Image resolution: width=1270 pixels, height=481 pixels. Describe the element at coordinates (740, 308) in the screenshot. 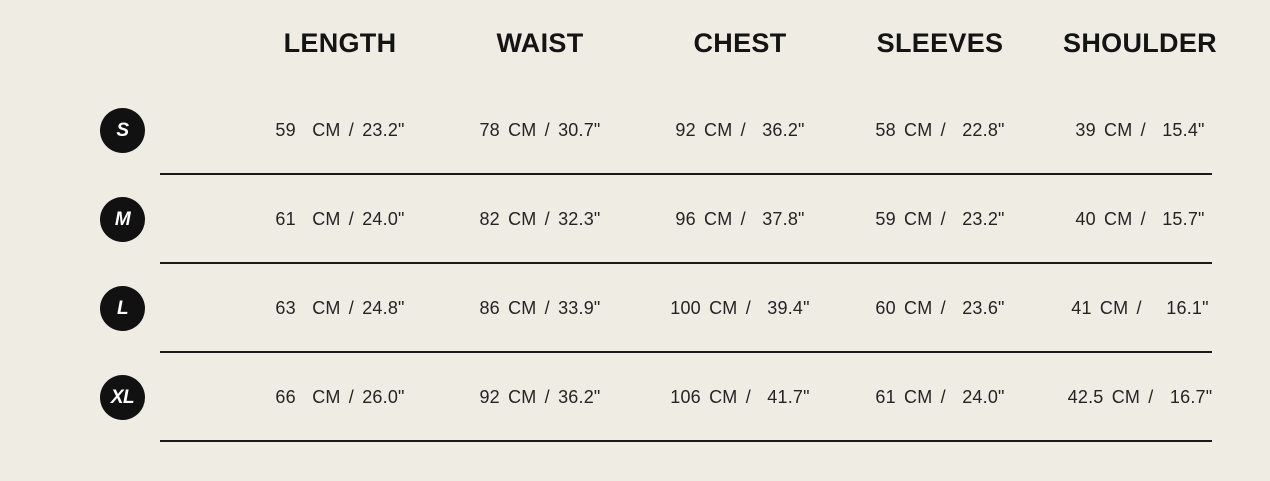

I see `cell-l-chest: 100 CM / 39.4"` at that location.